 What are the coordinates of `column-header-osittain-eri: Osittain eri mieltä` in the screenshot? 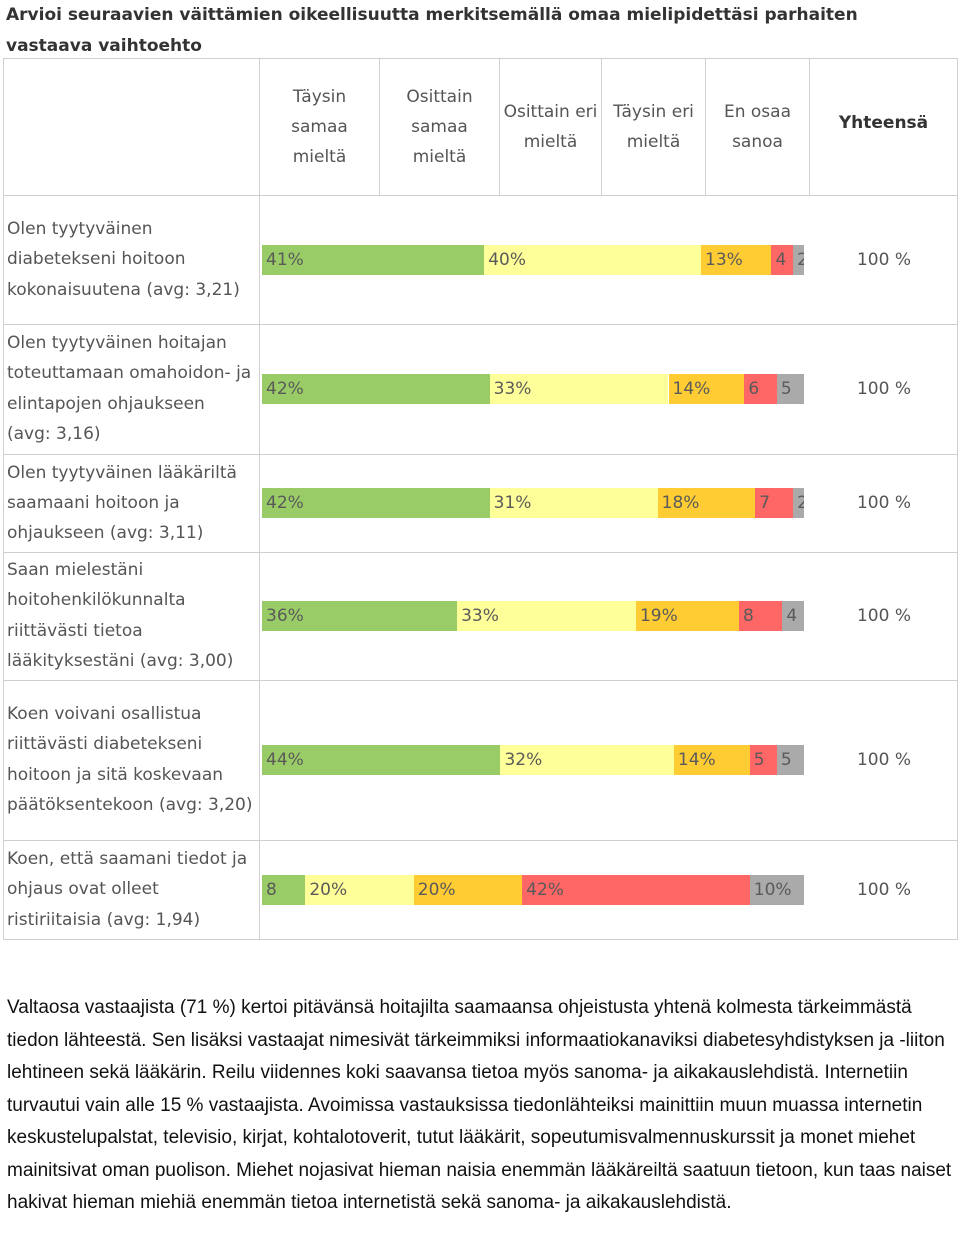 It's located at (551, 127).